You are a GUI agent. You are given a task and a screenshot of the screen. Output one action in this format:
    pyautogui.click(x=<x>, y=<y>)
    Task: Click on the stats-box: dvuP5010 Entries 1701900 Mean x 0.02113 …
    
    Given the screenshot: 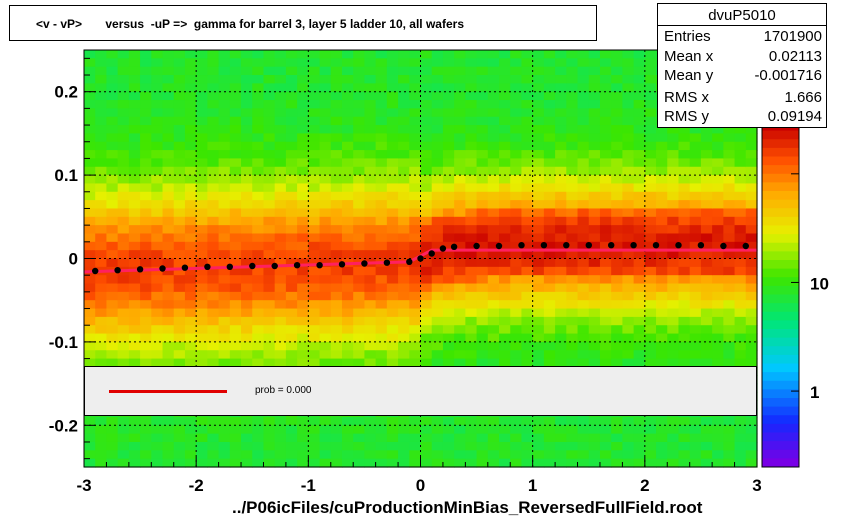 What is the action you would take?
    pyautogui.click(x=742, y=65)
    